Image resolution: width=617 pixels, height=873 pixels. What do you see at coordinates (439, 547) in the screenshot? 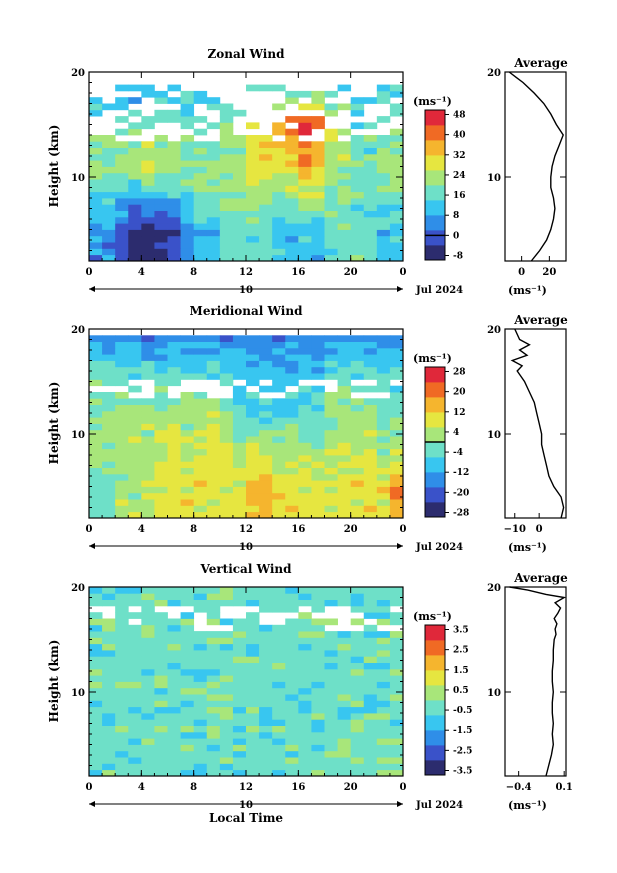
I see `date-label: Jul 2024` at bounding box center [439, 547].